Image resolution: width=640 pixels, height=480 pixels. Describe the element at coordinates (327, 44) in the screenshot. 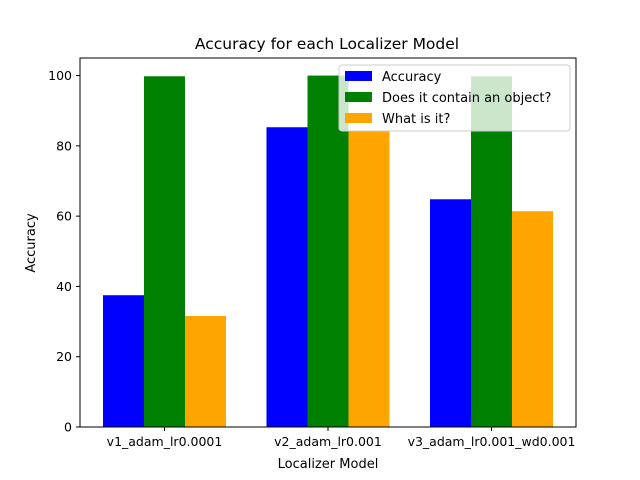

I see `chart-title: Accuracy for each Localizer Model` at that location.